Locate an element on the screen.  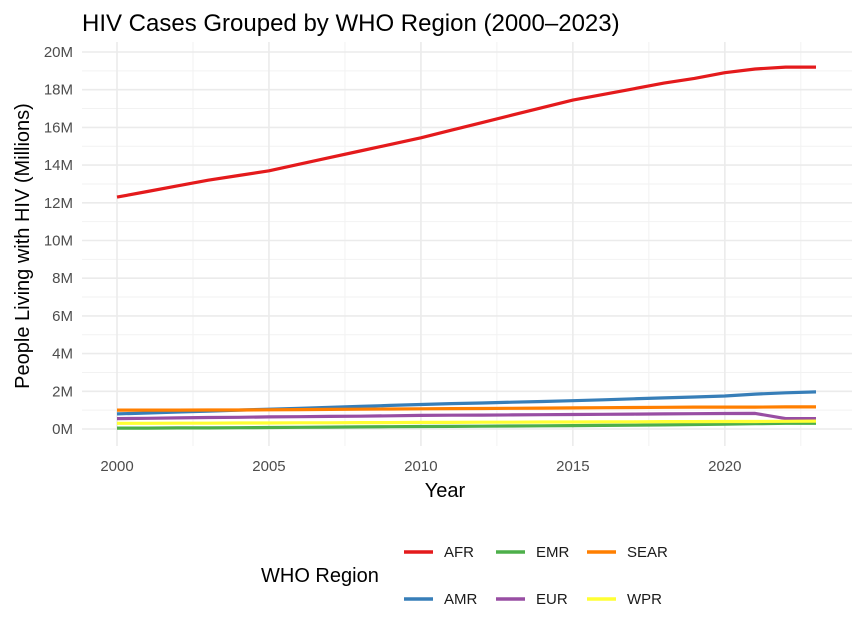
y-tick-label: 12M is located at coordinates (58, 203).